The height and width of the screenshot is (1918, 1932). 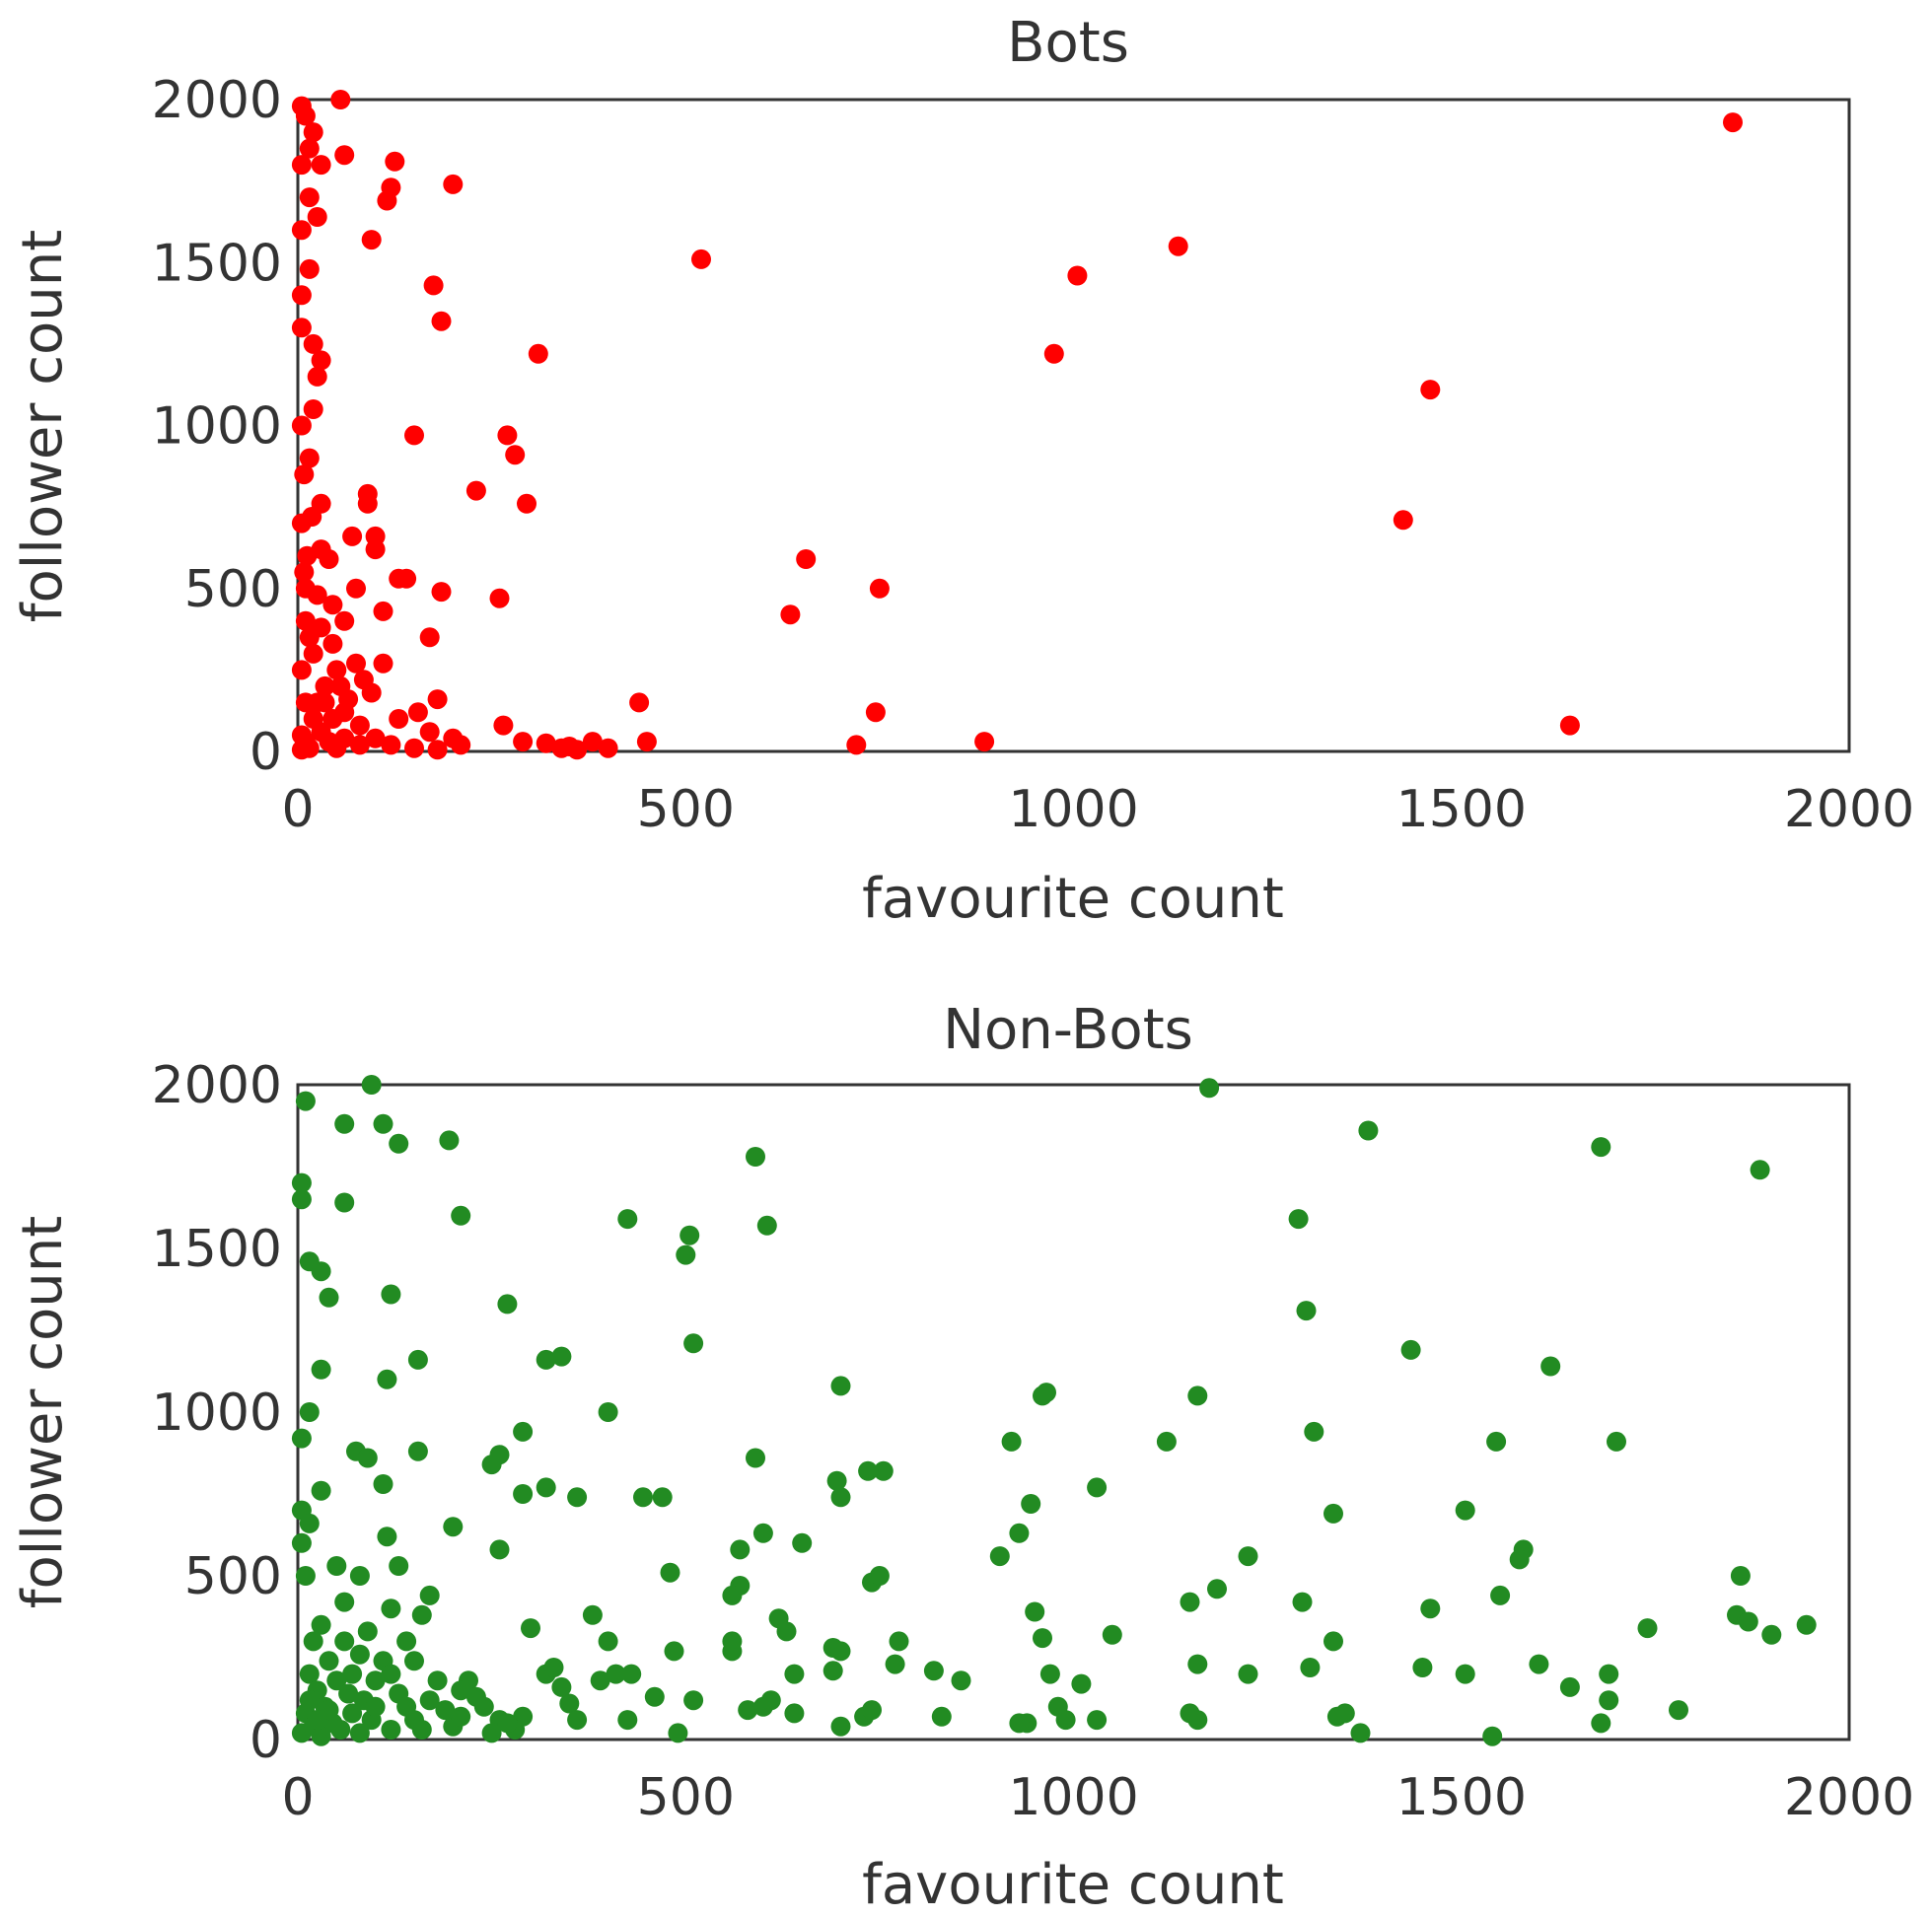 What do you see at coordinates (217, 1413) in the screenshot?
I see `y-tick-labels: 0 500 1000 1500 2000` at bounding box center [217, 1413].